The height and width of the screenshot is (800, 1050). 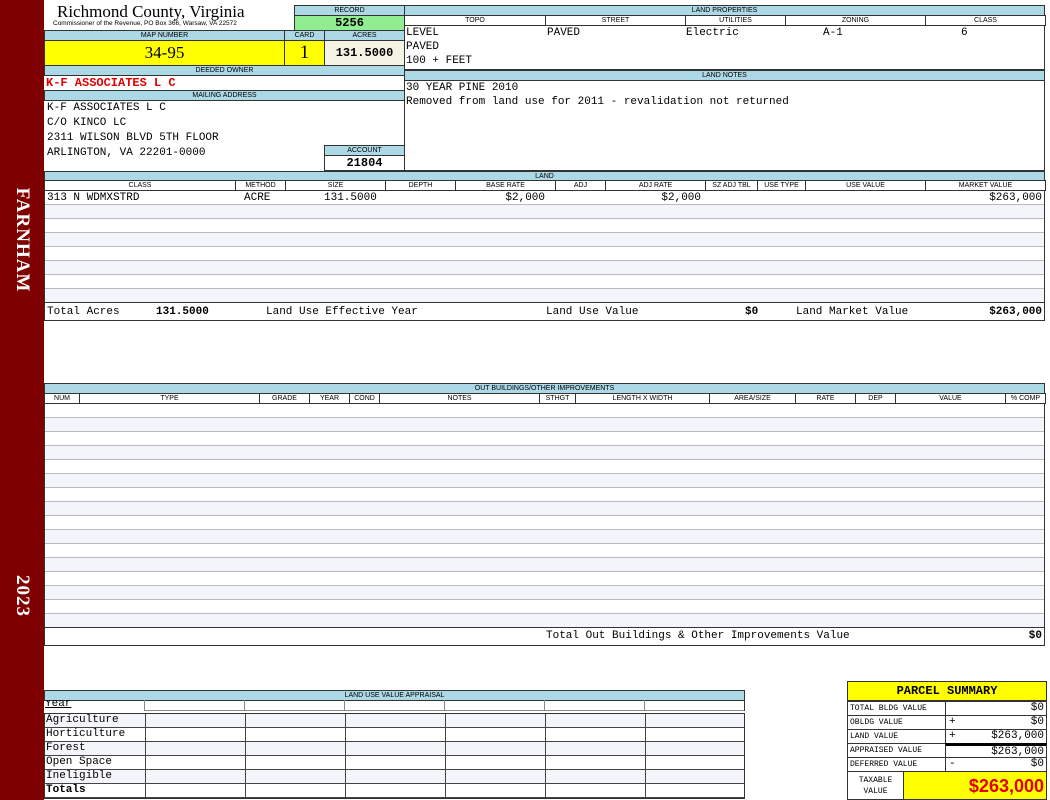 What do you see at coordinates (952, 764) in the screenshot?
I see `summary-sign: -` at bounding box center [952, 764].